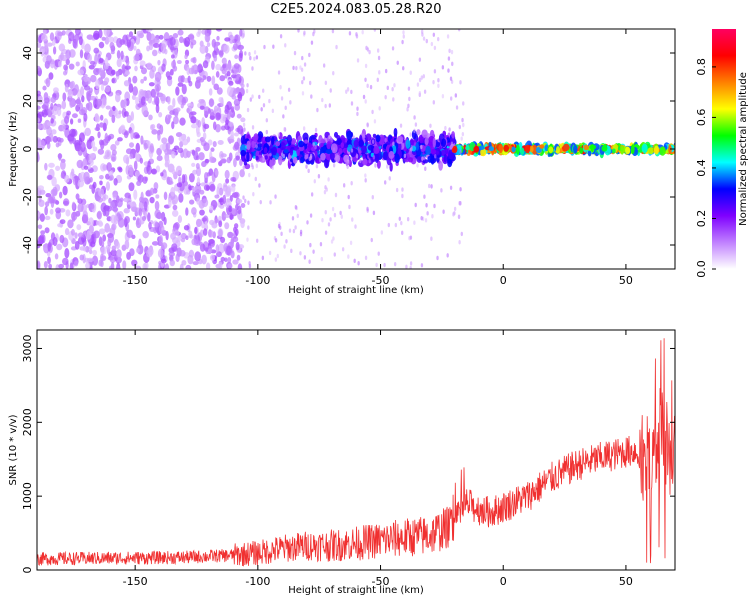 The image size is (750, 600). Describe the element at coordinates (503, 581) in the screenshot. I see `x-tick-label: 0` at that location.